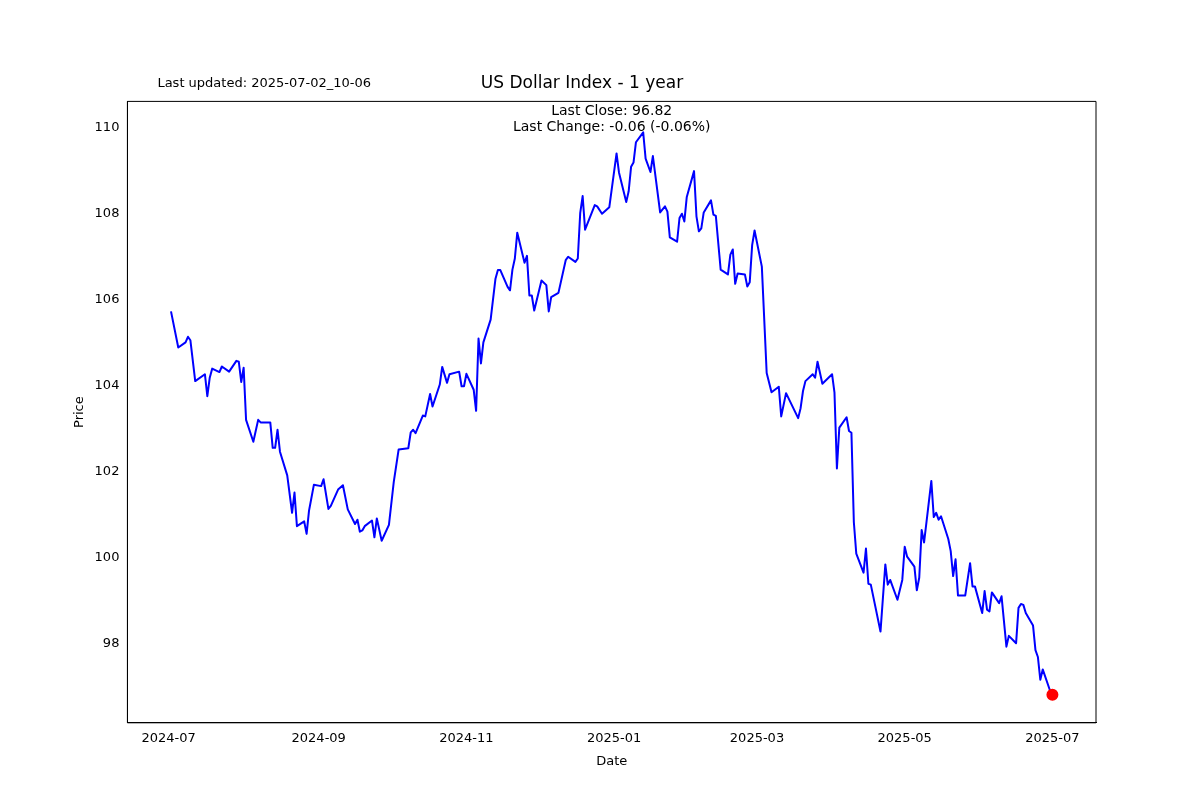  I want to click on x-tick-label: 2024-07, so click(168, 737).